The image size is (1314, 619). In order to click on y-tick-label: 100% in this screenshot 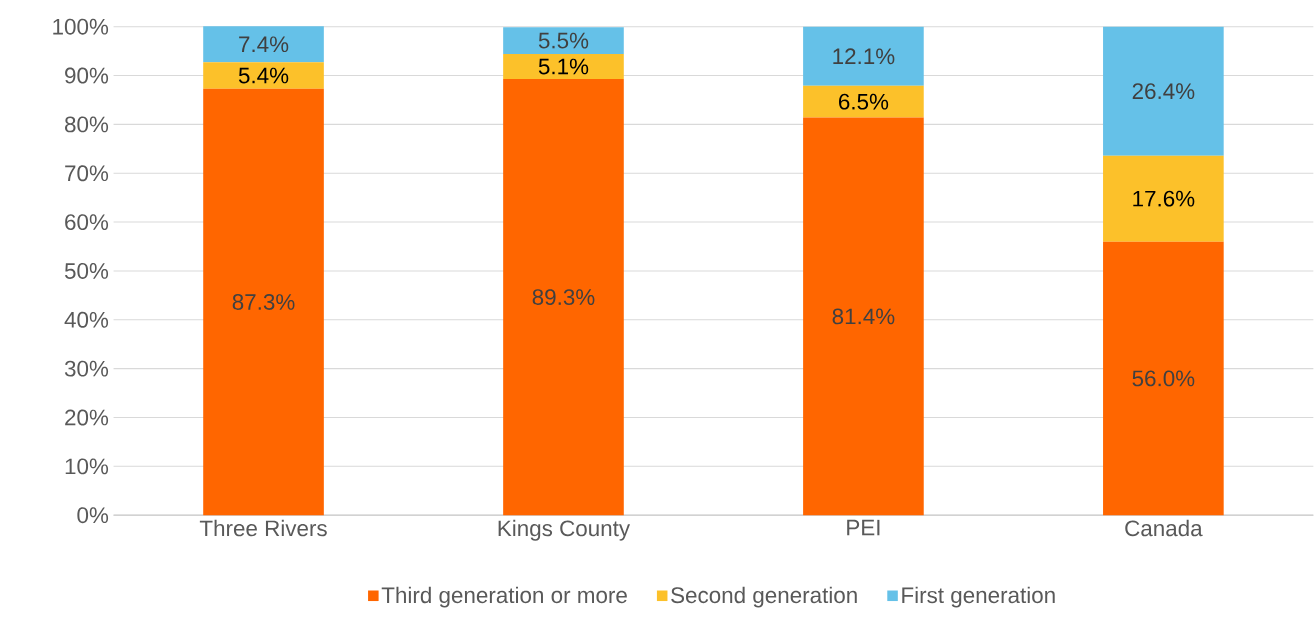, I will do `click(81, 26)`.